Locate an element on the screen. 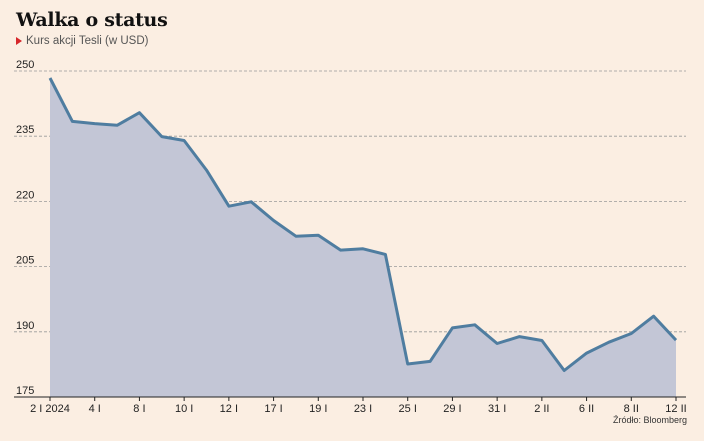 The height and width of the screenshot is (441, 704). x-tick-label: 25 I is located at coordinates (408, 409).